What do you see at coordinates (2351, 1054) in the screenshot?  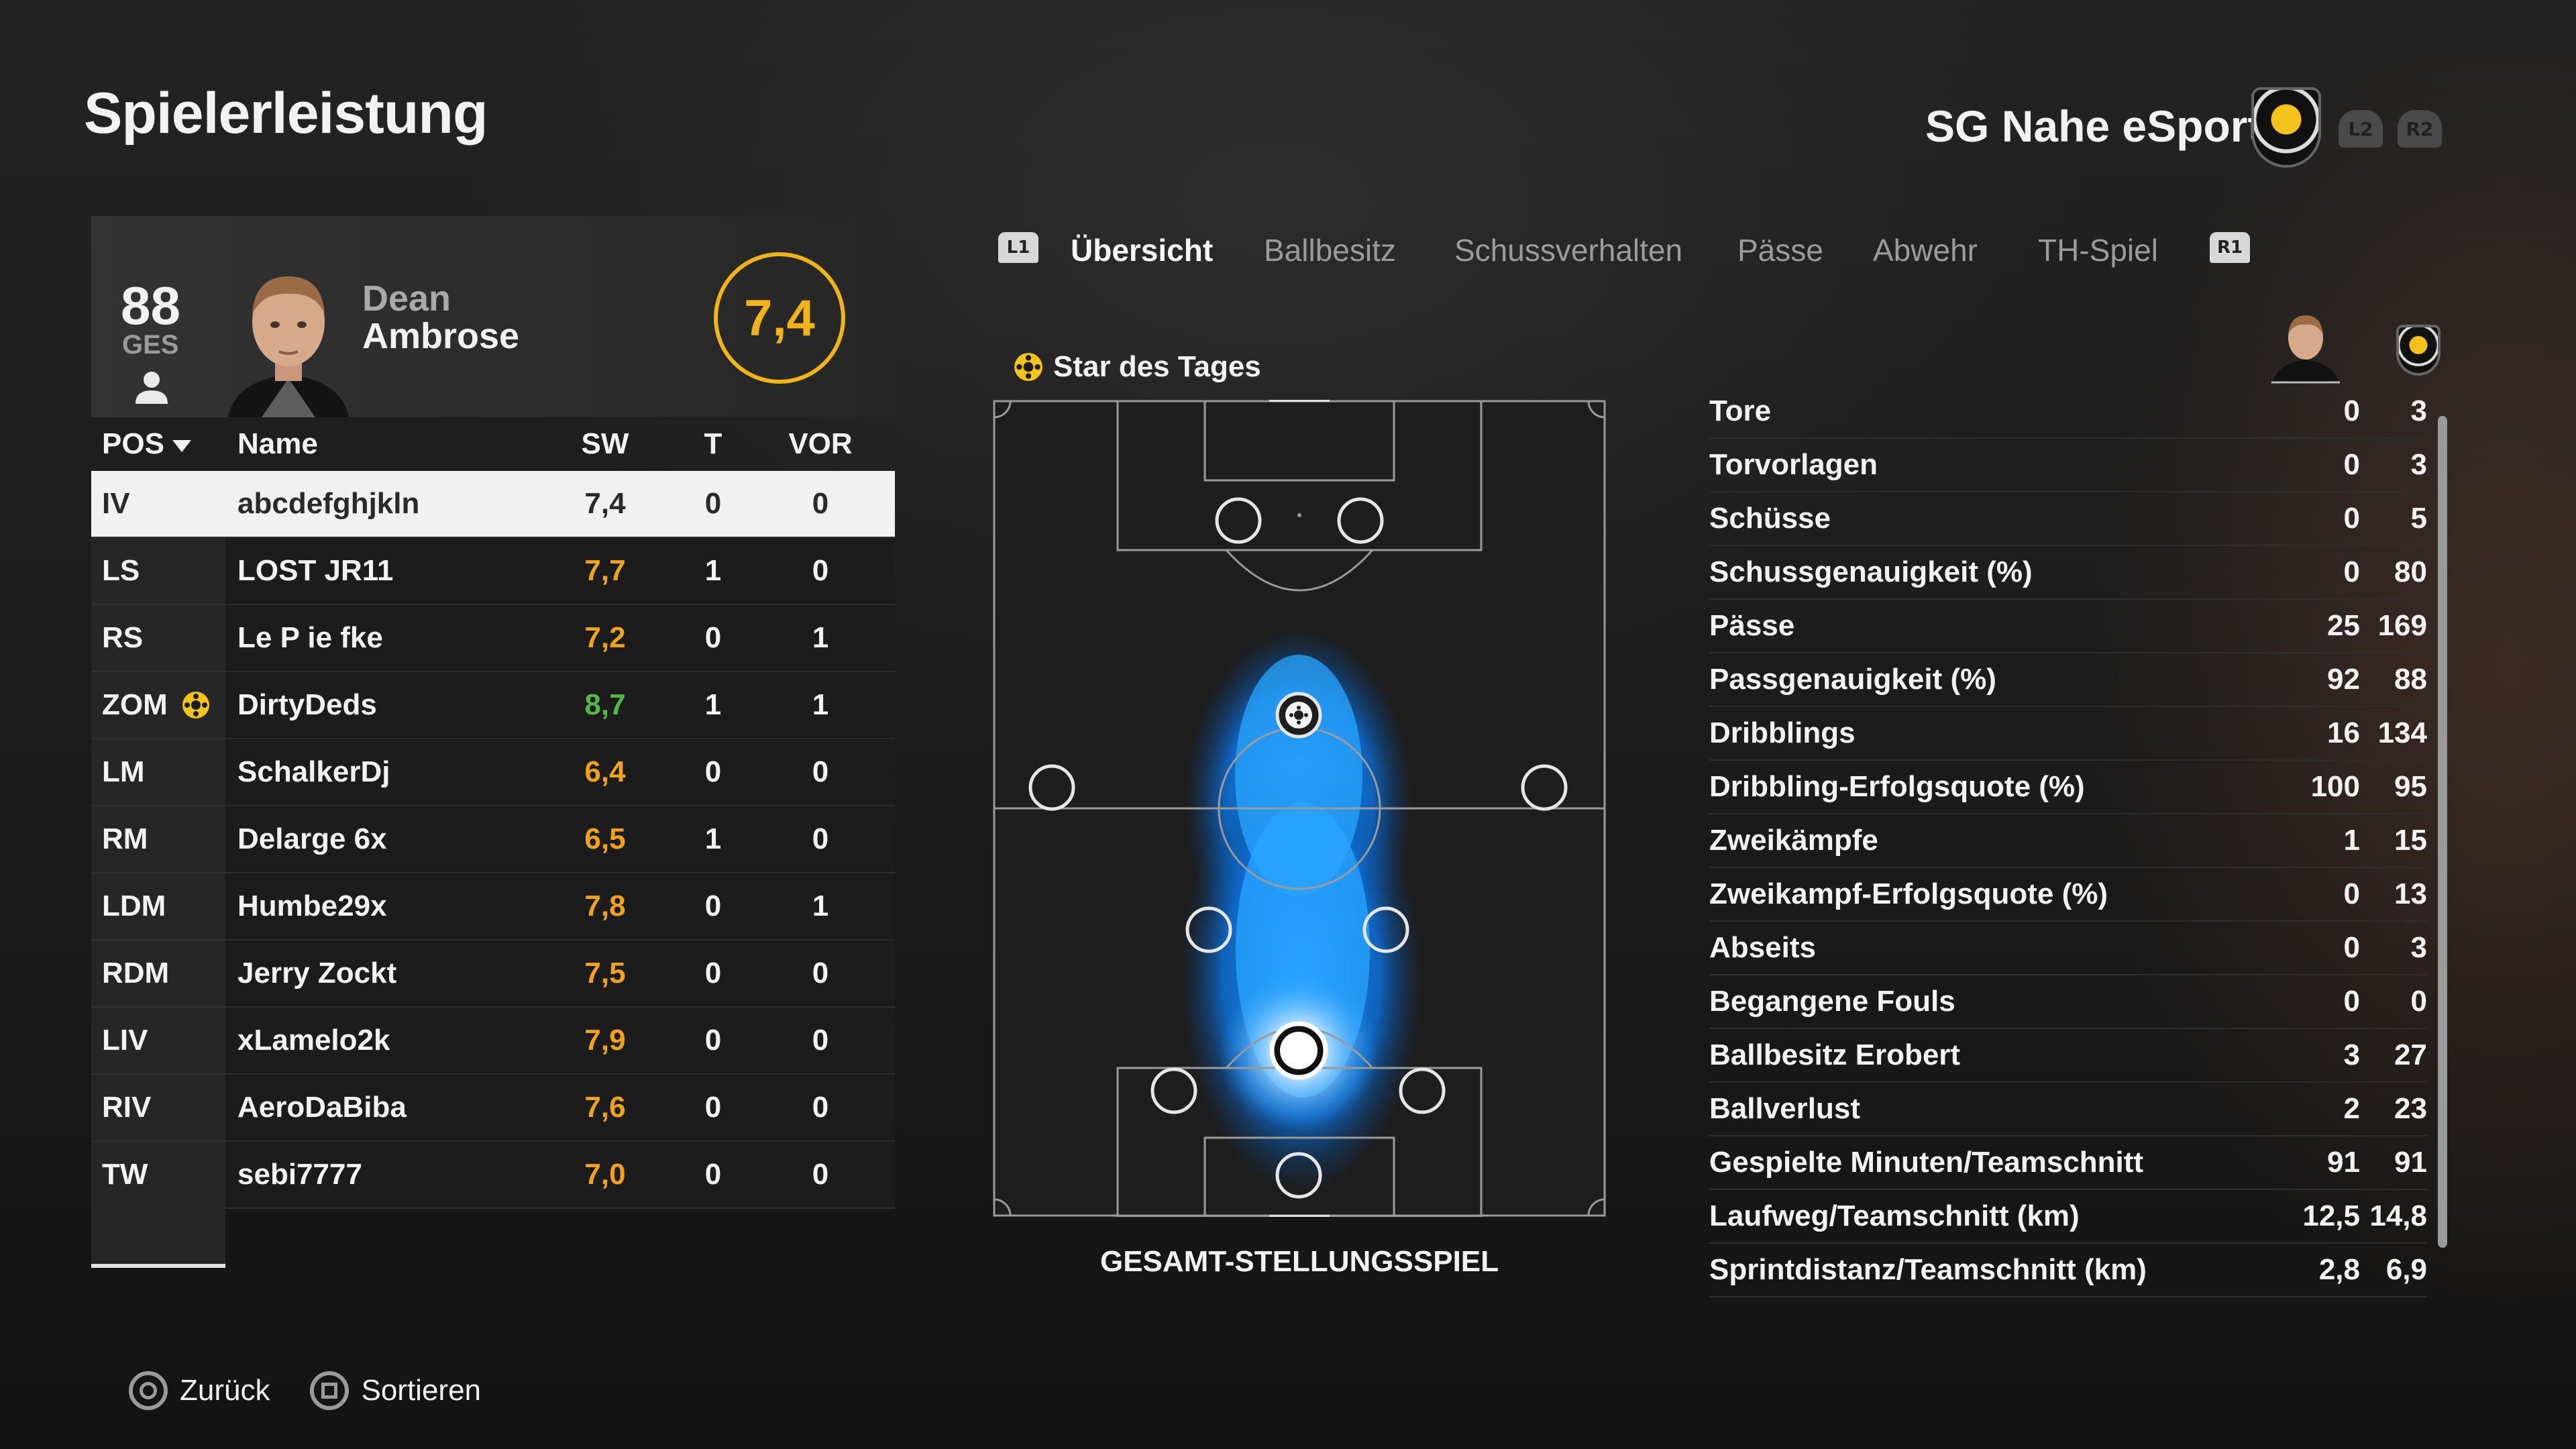 I see `stat-player-value: 3` at bounding box center [2351, 1054].